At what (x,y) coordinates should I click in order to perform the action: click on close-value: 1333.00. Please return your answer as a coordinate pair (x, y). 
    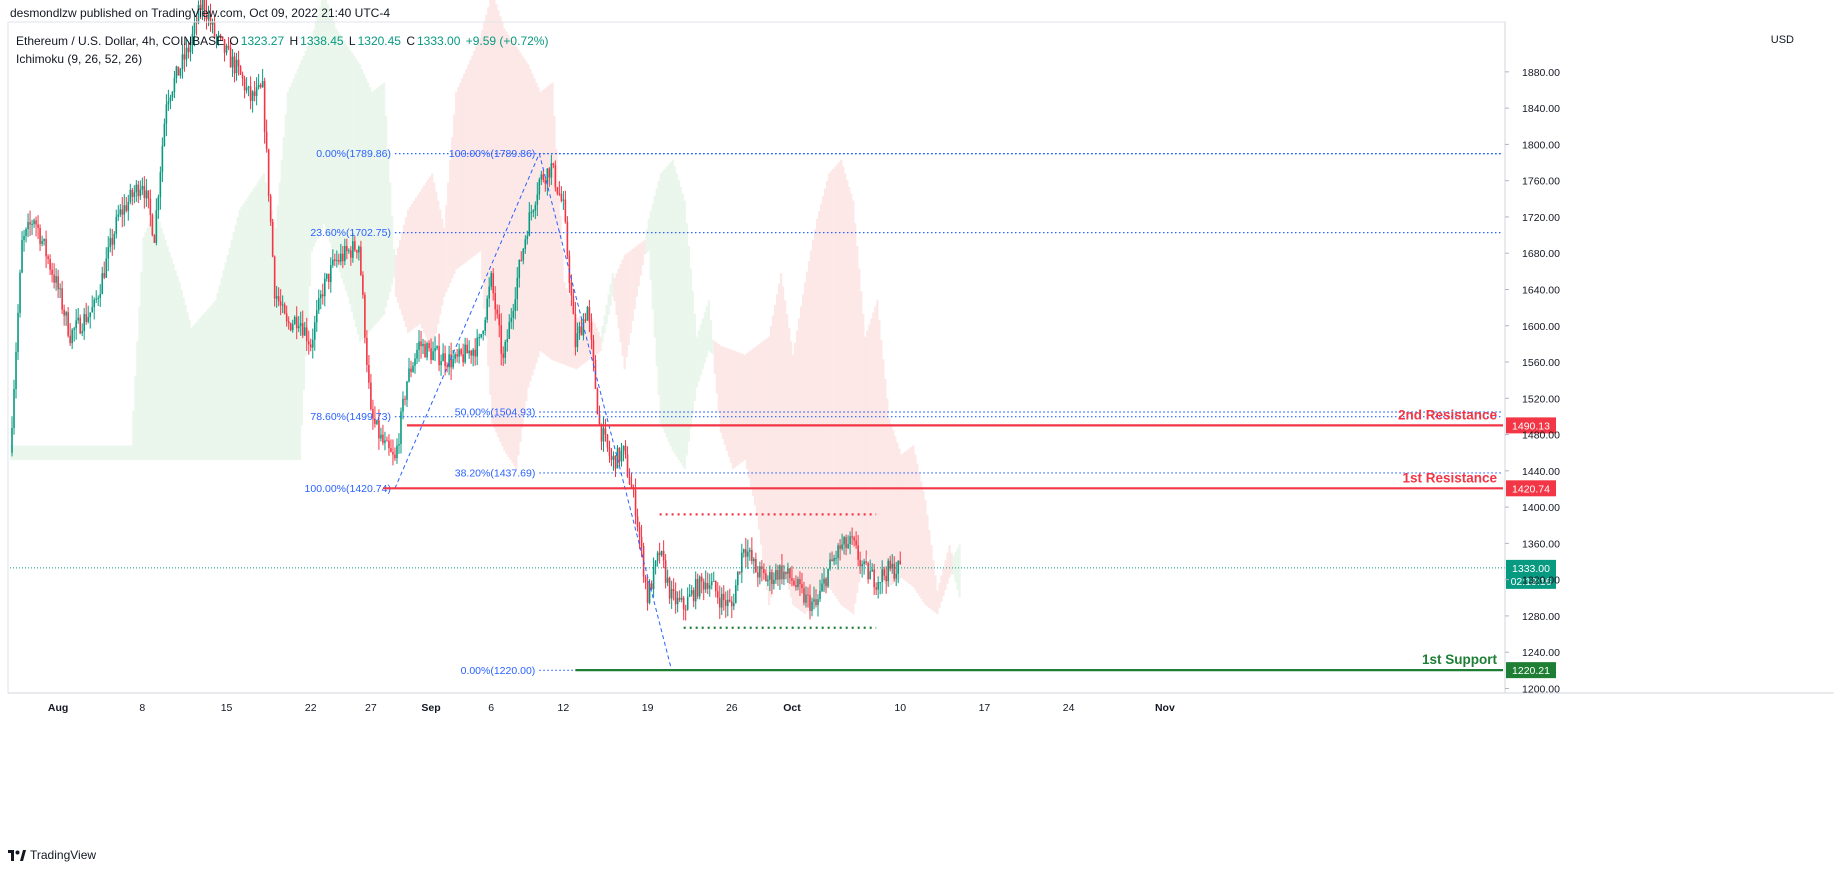
    Looking at the image, I should click on (439, 41).